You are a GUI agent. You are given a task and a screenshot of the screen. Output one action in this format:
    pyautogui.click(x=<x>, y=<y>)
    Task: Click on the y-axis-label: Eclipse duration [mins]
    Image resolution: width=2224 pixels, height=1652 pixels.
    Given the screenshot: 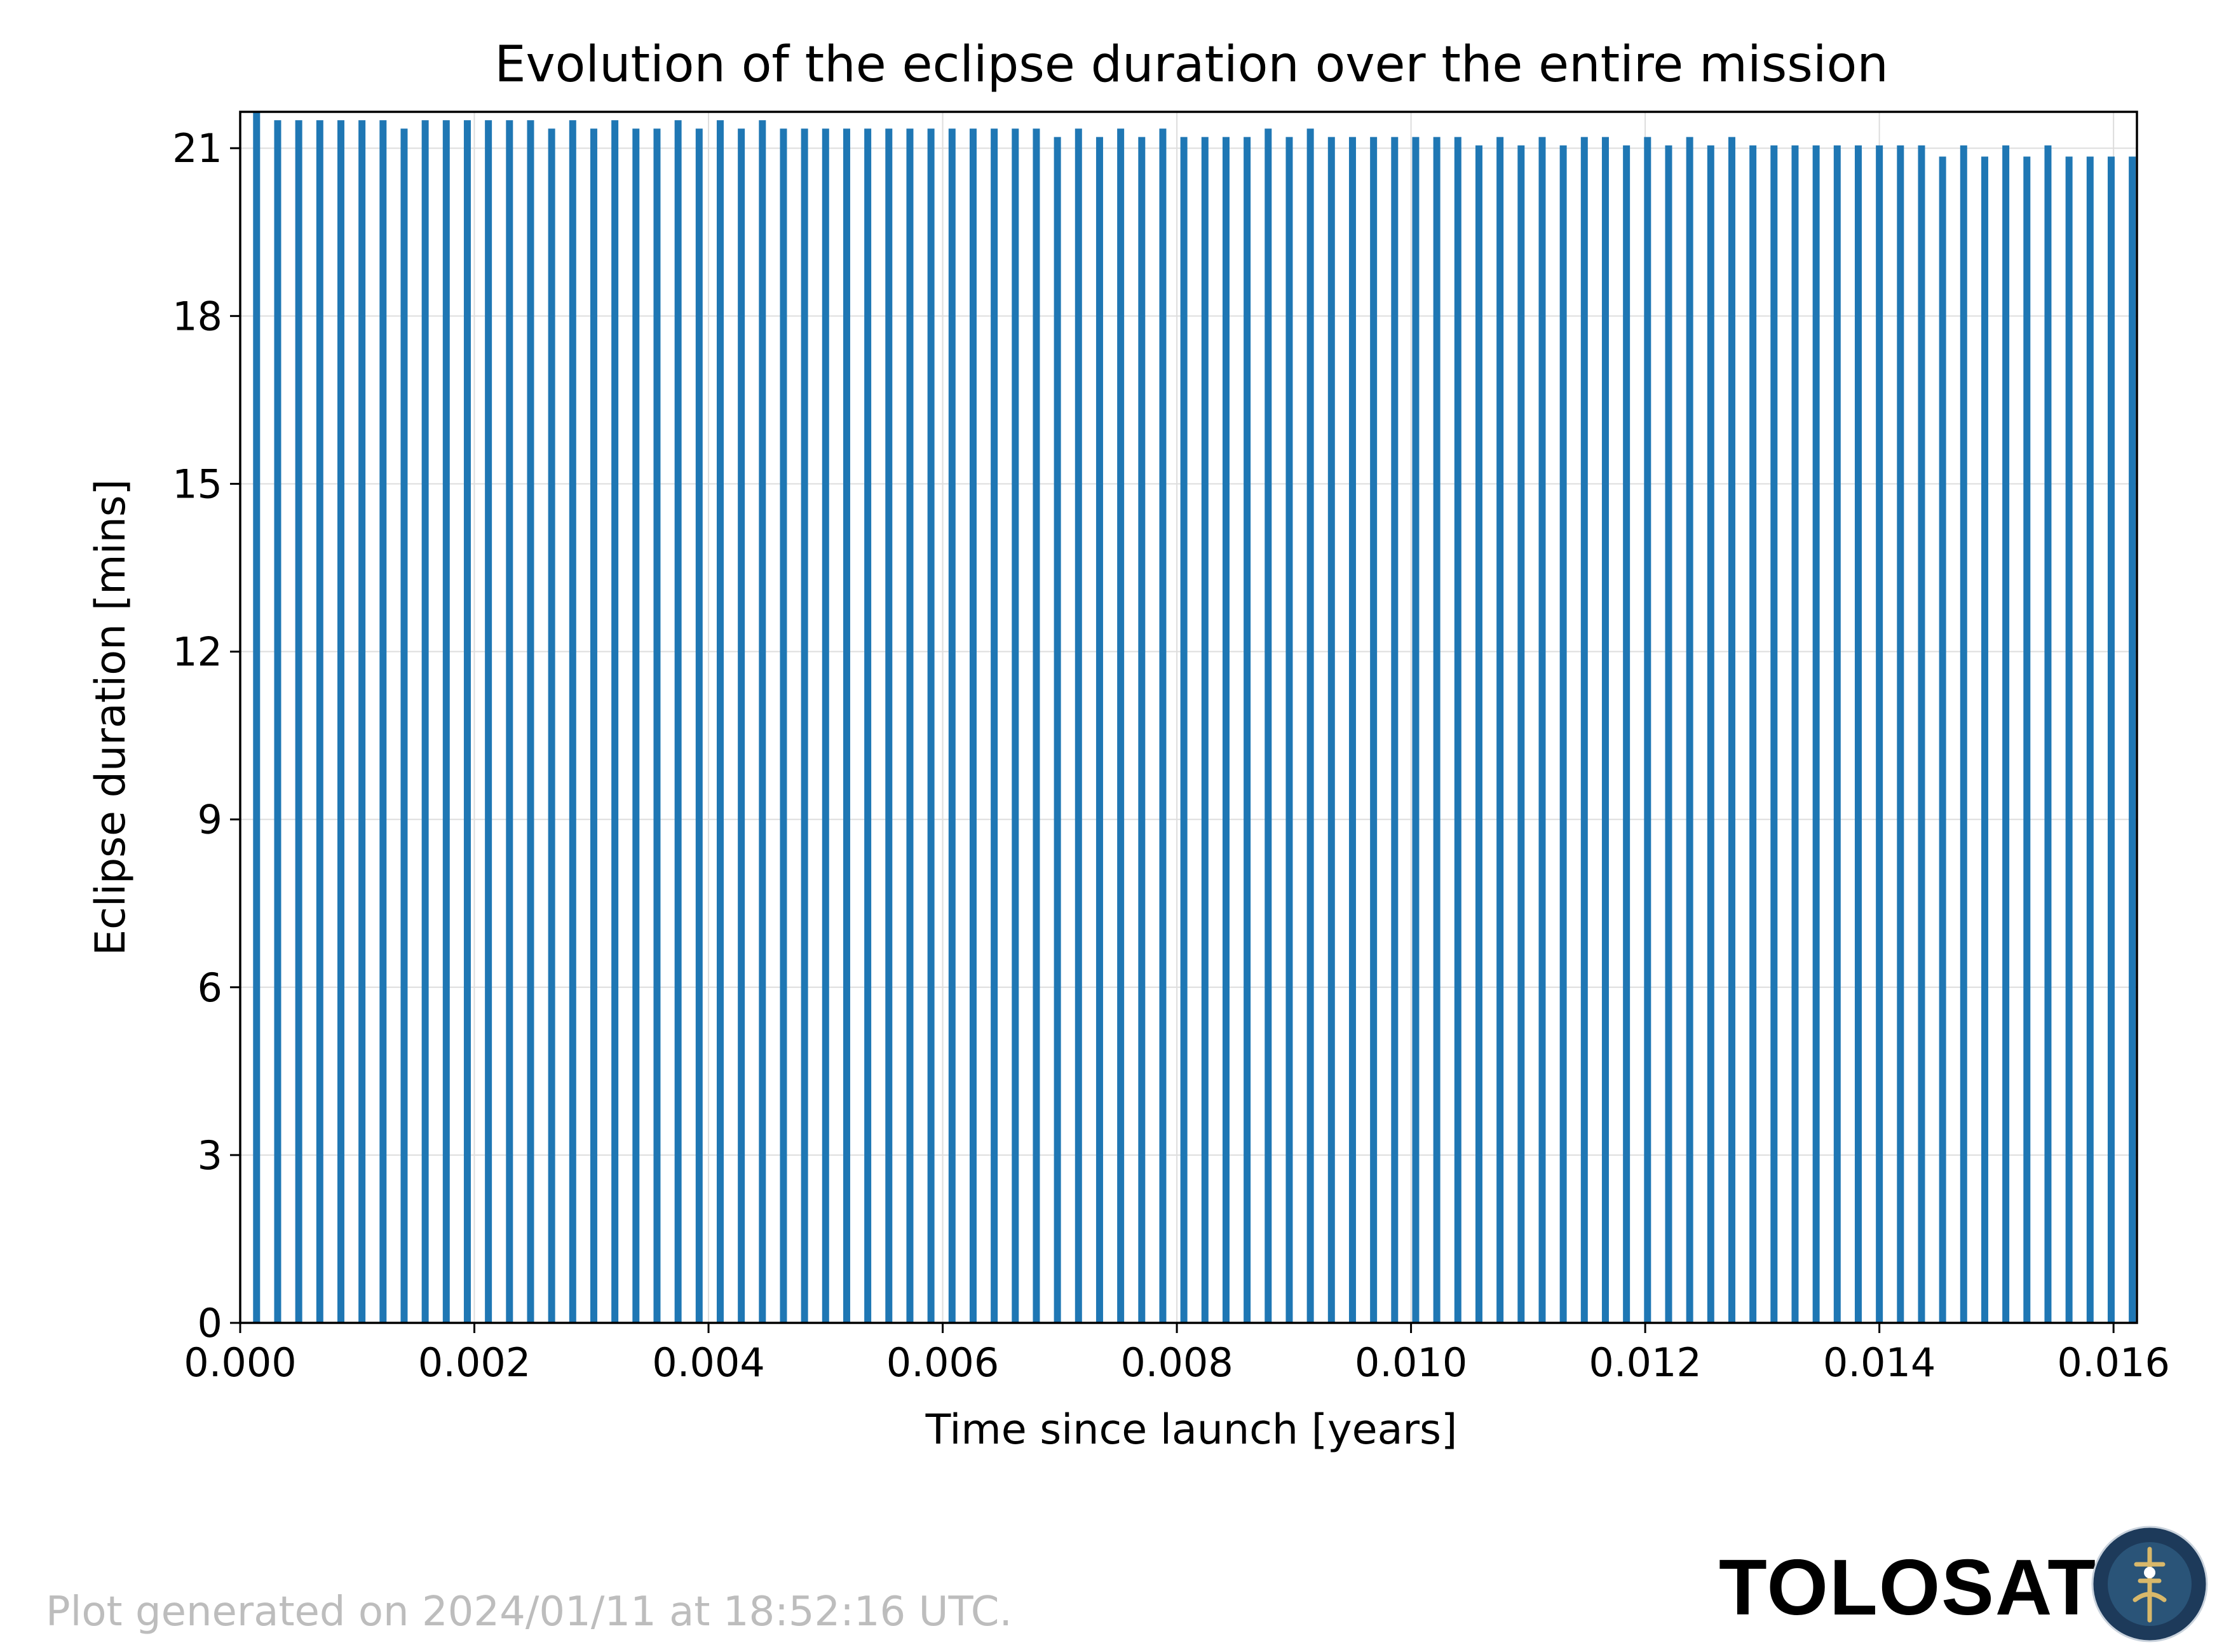 What is the action you would take?
    pyautogui.click(x=111, y=717)
    